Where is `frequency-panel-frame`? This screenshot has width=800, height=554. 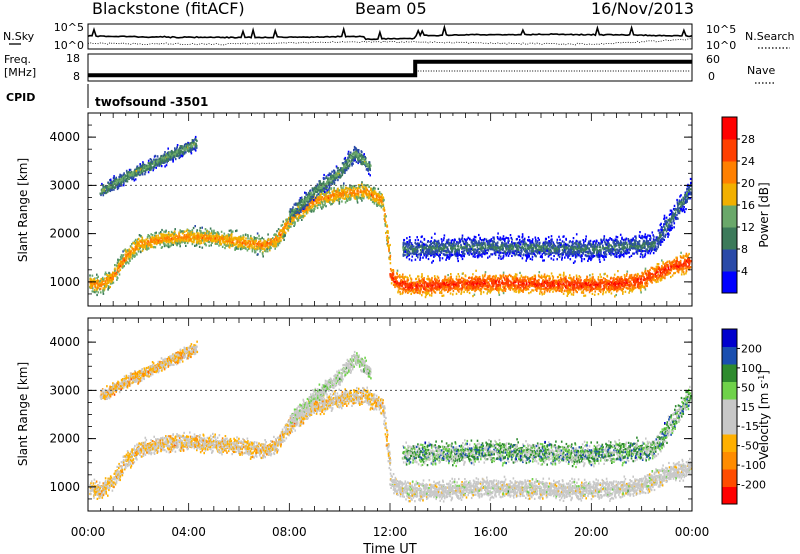 frequency-panel-frame is located at coordinates (390, 67).